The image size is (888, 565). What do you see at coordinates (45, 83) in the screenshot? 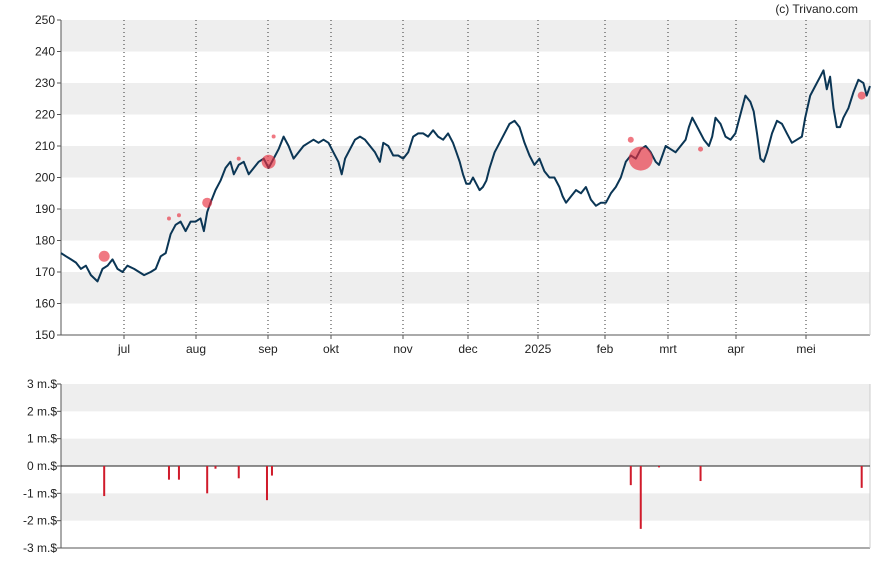
I see `price-y-tick-label: 230` at bounding box center [45, 83].